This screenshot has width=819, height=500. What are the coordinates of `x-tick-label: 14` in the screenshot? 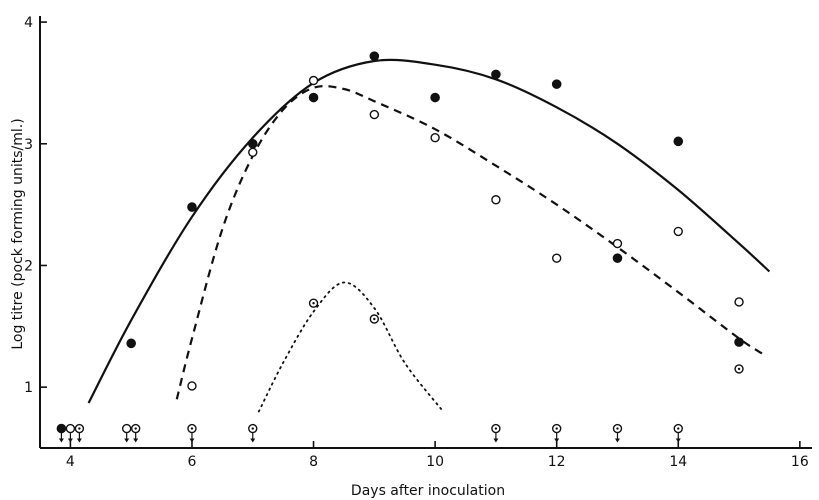 It's located at (678, 462).